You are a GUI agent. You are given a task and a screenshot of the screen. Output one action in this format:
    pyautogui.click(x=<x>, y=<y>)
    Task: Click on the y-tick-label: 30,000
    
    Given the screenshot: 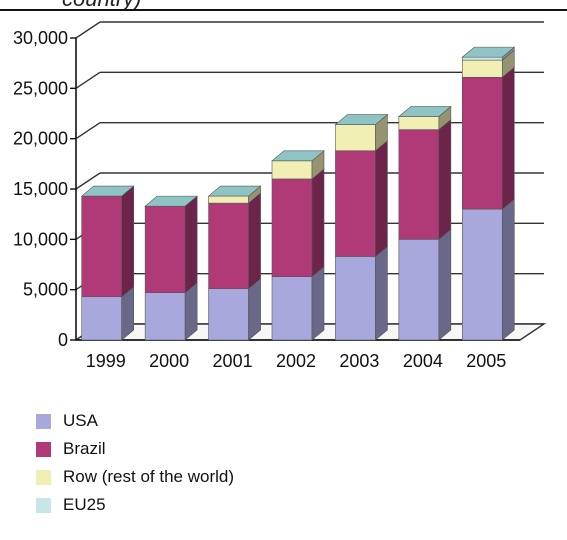 What is the action you would take?
    pyautogui.click(x=40, y=38)
    